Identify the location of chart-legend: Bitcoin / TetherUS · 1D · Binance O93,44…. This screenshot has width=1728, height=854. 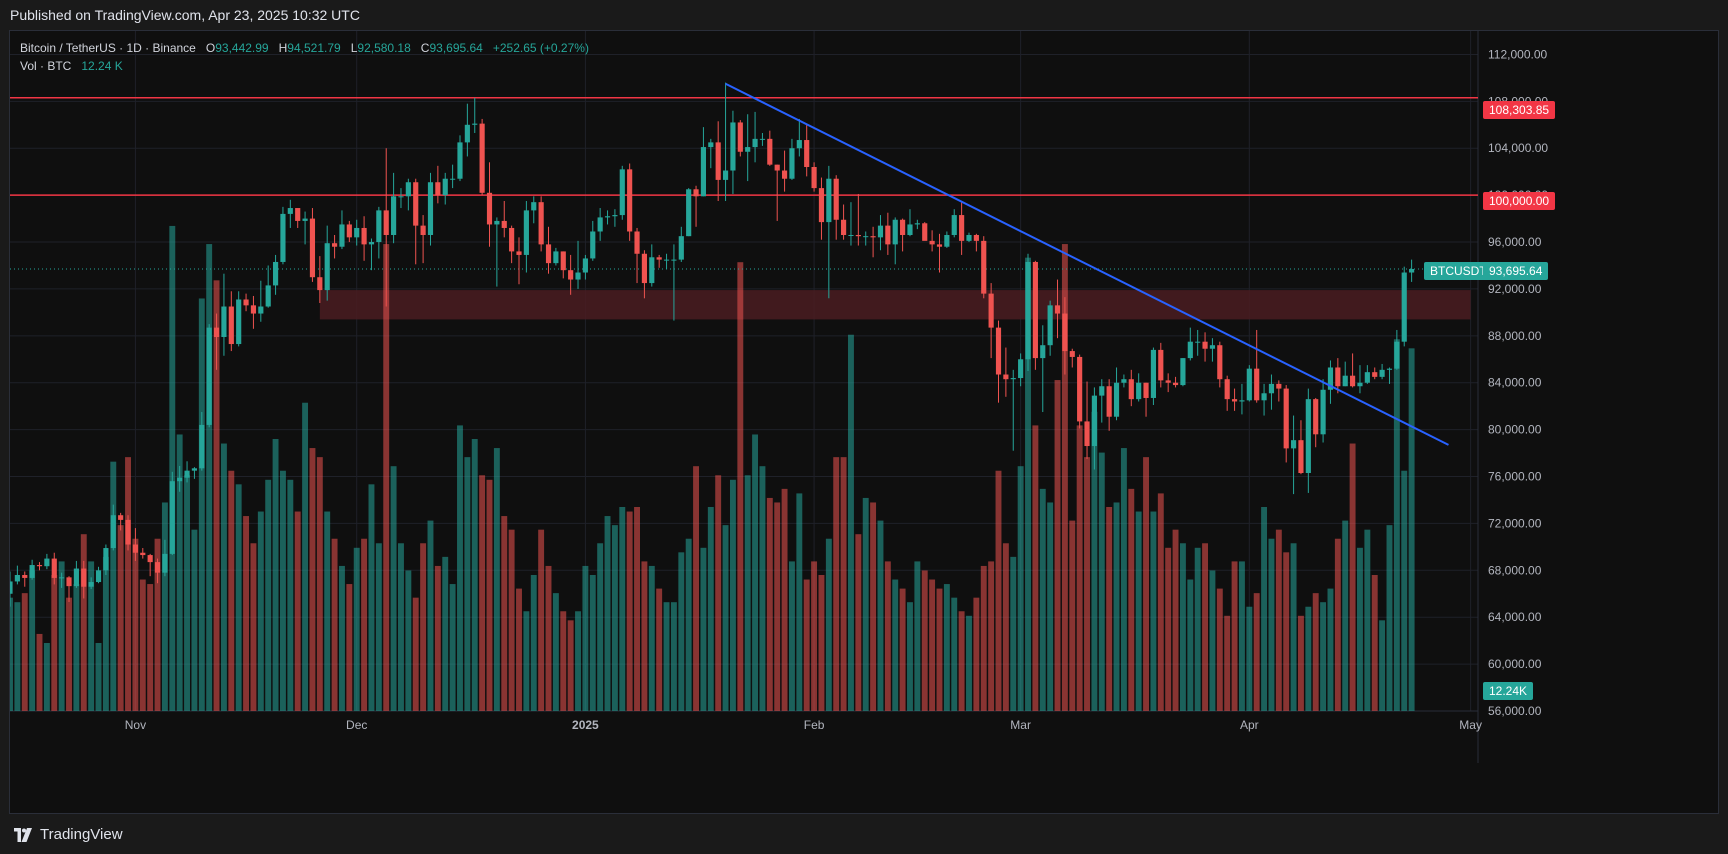
(304, 57).